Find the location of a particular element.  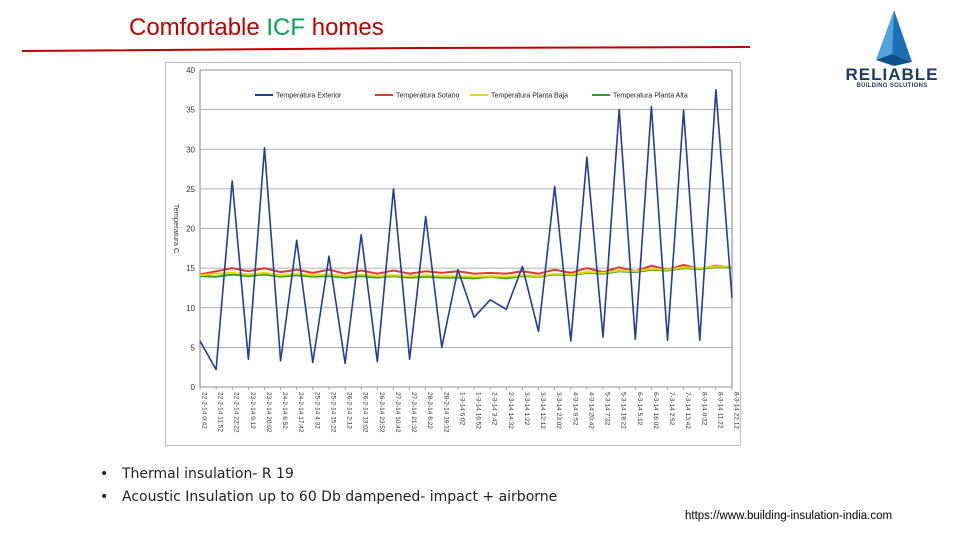

x-tick-label: 27-2-14 21:32 is located at coordinates (413, 412).